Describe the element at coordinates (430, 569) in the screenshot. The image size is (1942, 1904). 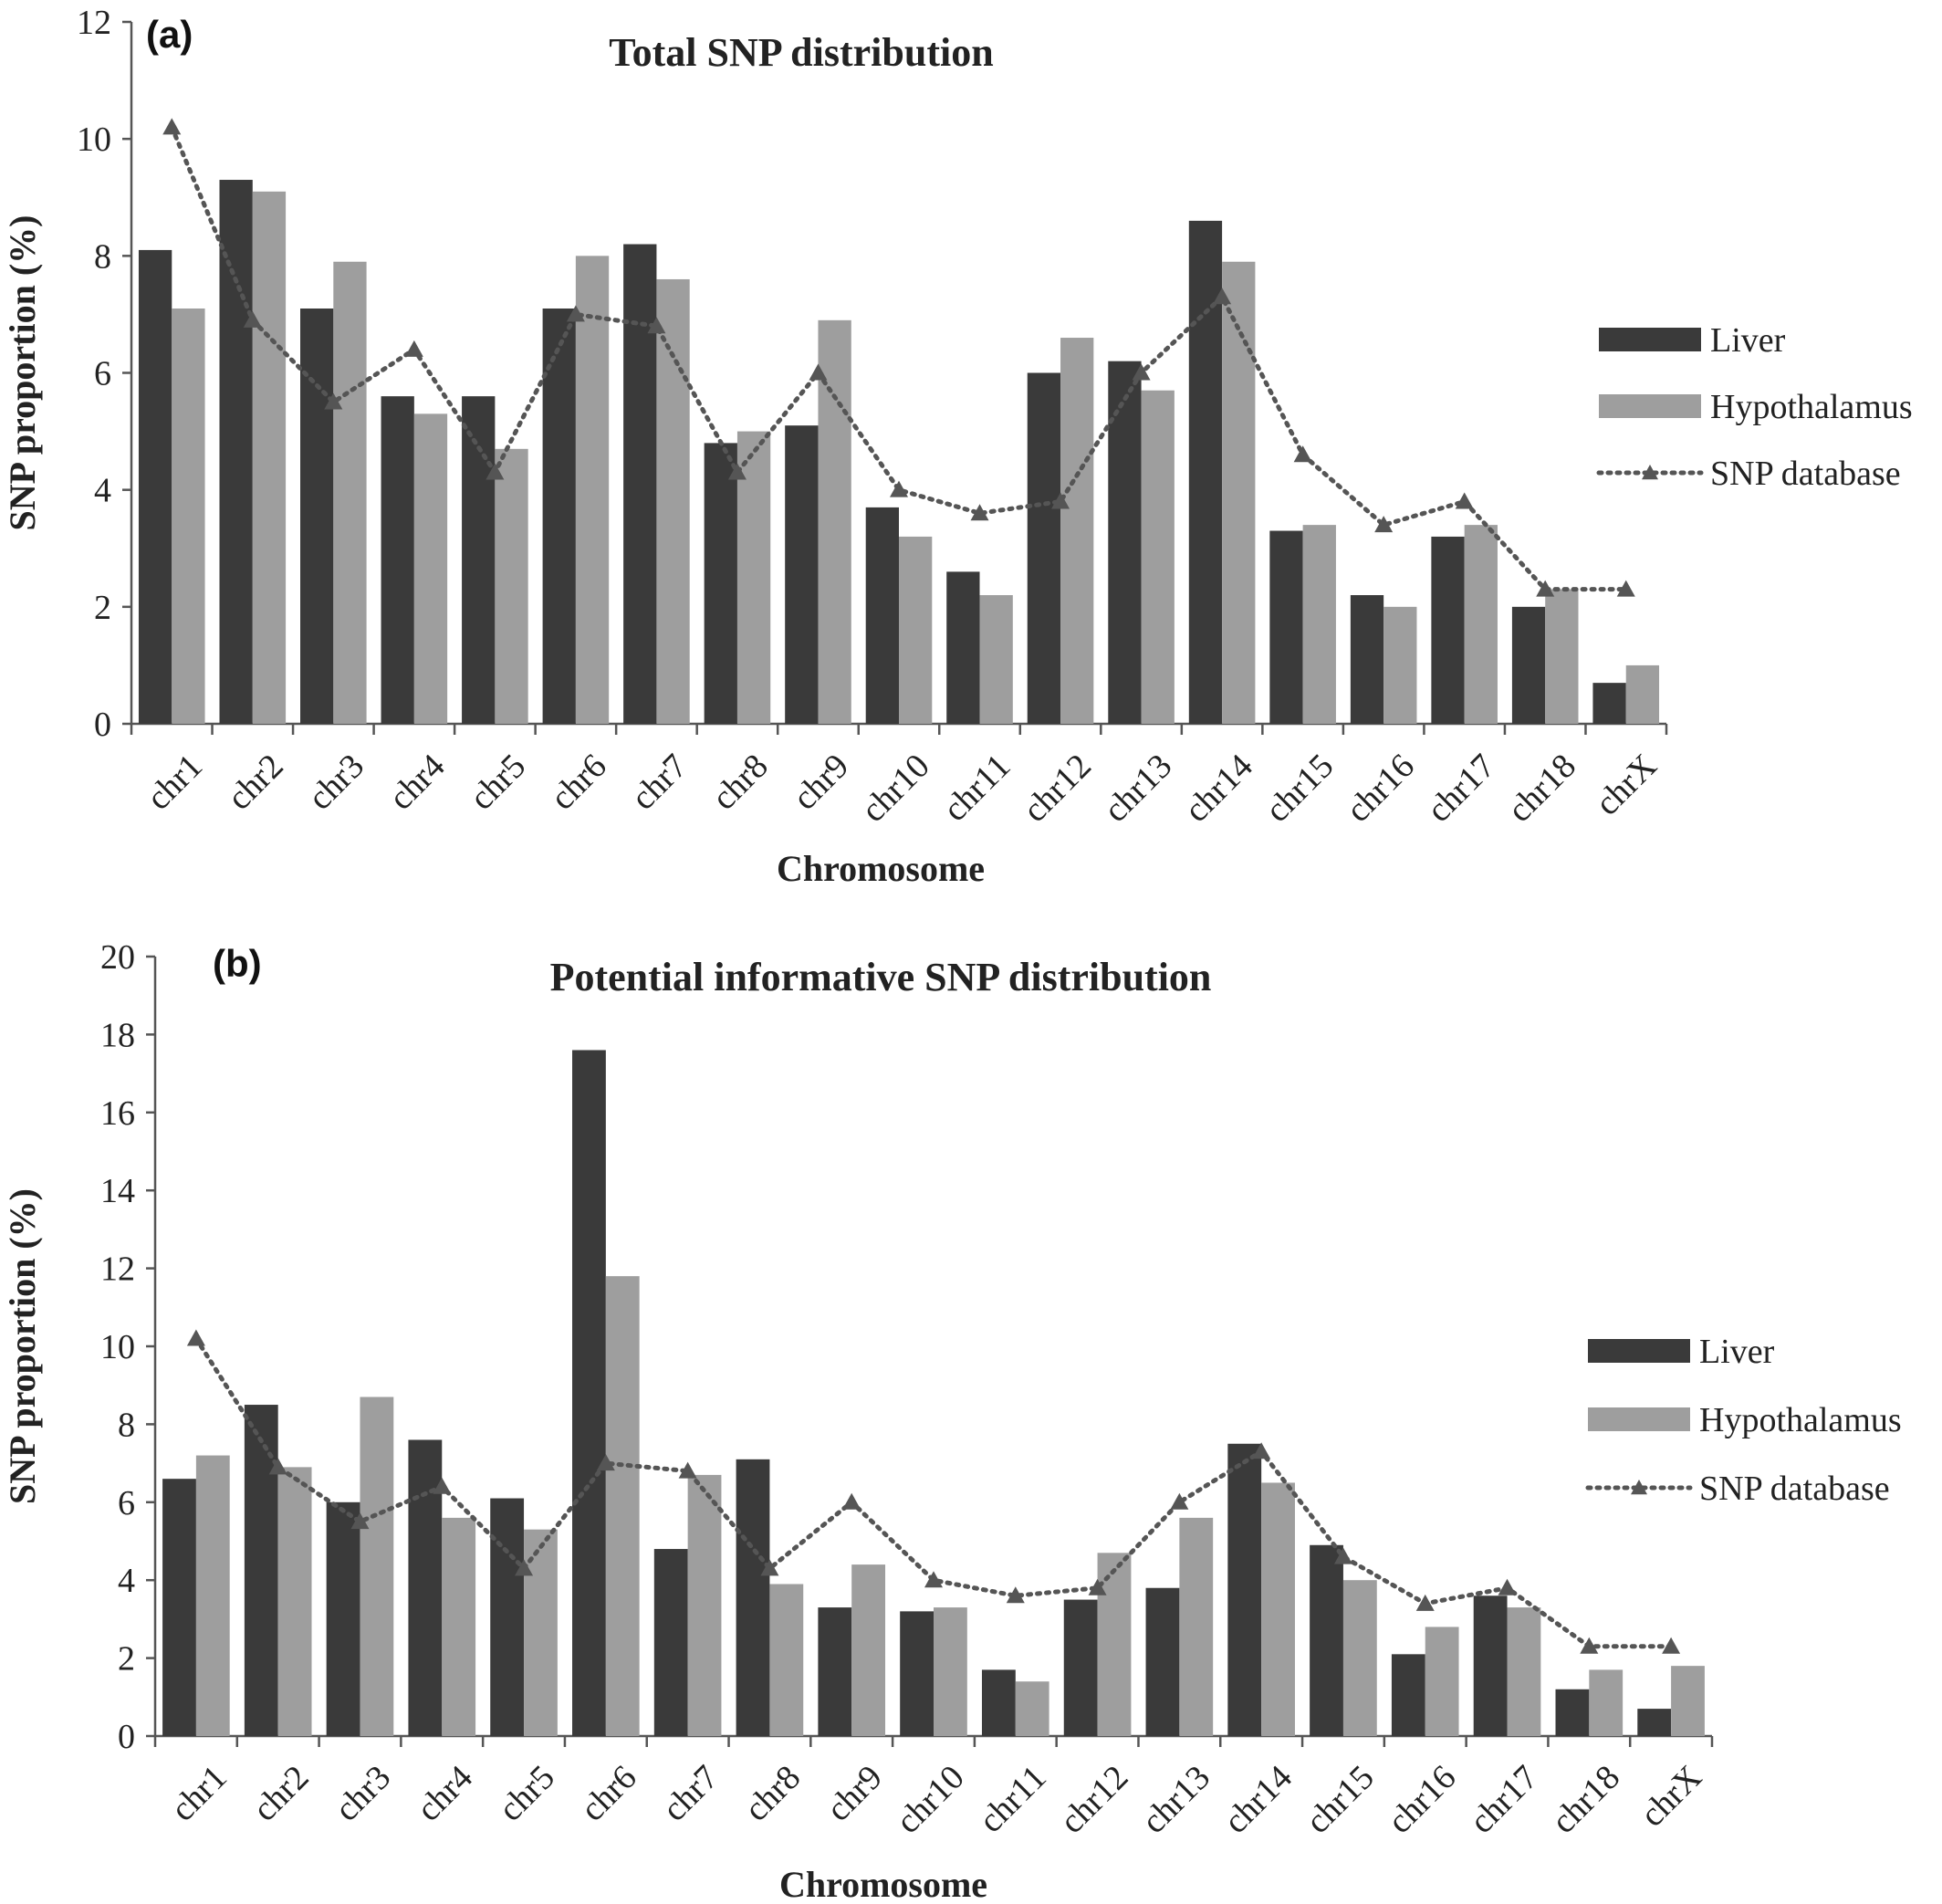
I see `bar-hypothalamus-chr4` at that location.